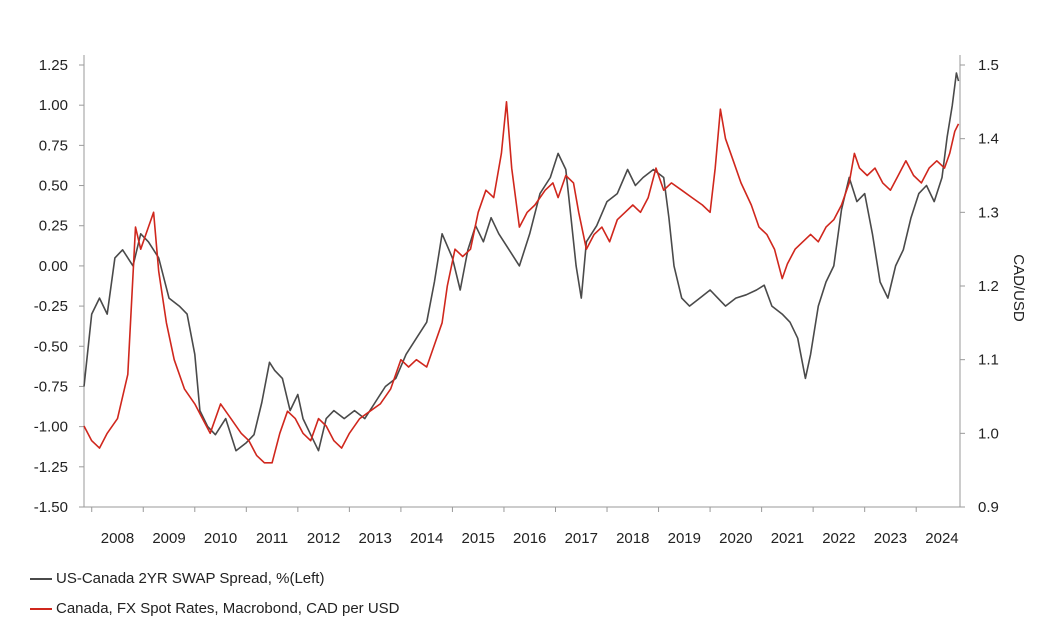 This screenshot has height=642, width=1046. I want to click on legend-label-swap-spread: US-Canada 2YR SWAP Spread, %(Left), so click(190, 578).